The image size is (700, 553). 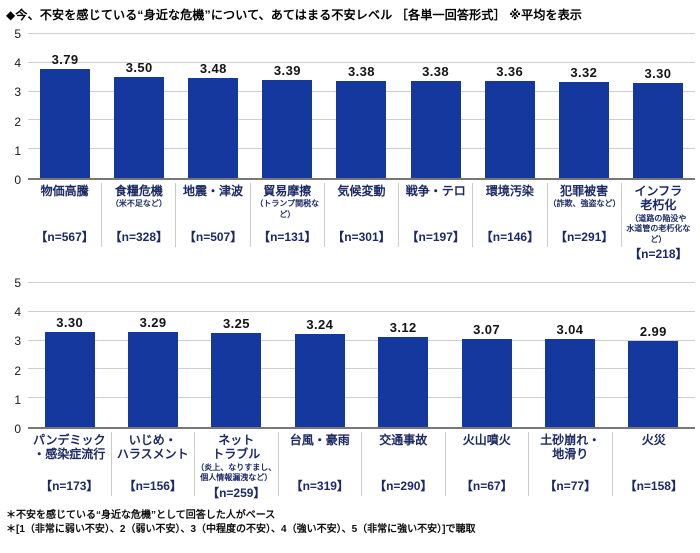 What do you see at coordinates (213, 237) in the screenshot?
I see `sample-size-label: 【n=507】` at bounding box center [213, 237].